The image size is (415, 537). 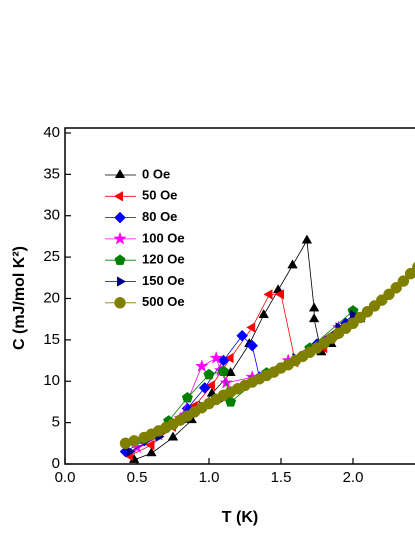 I want to click on y-tick-label: 15, so click(x=51, y=339).